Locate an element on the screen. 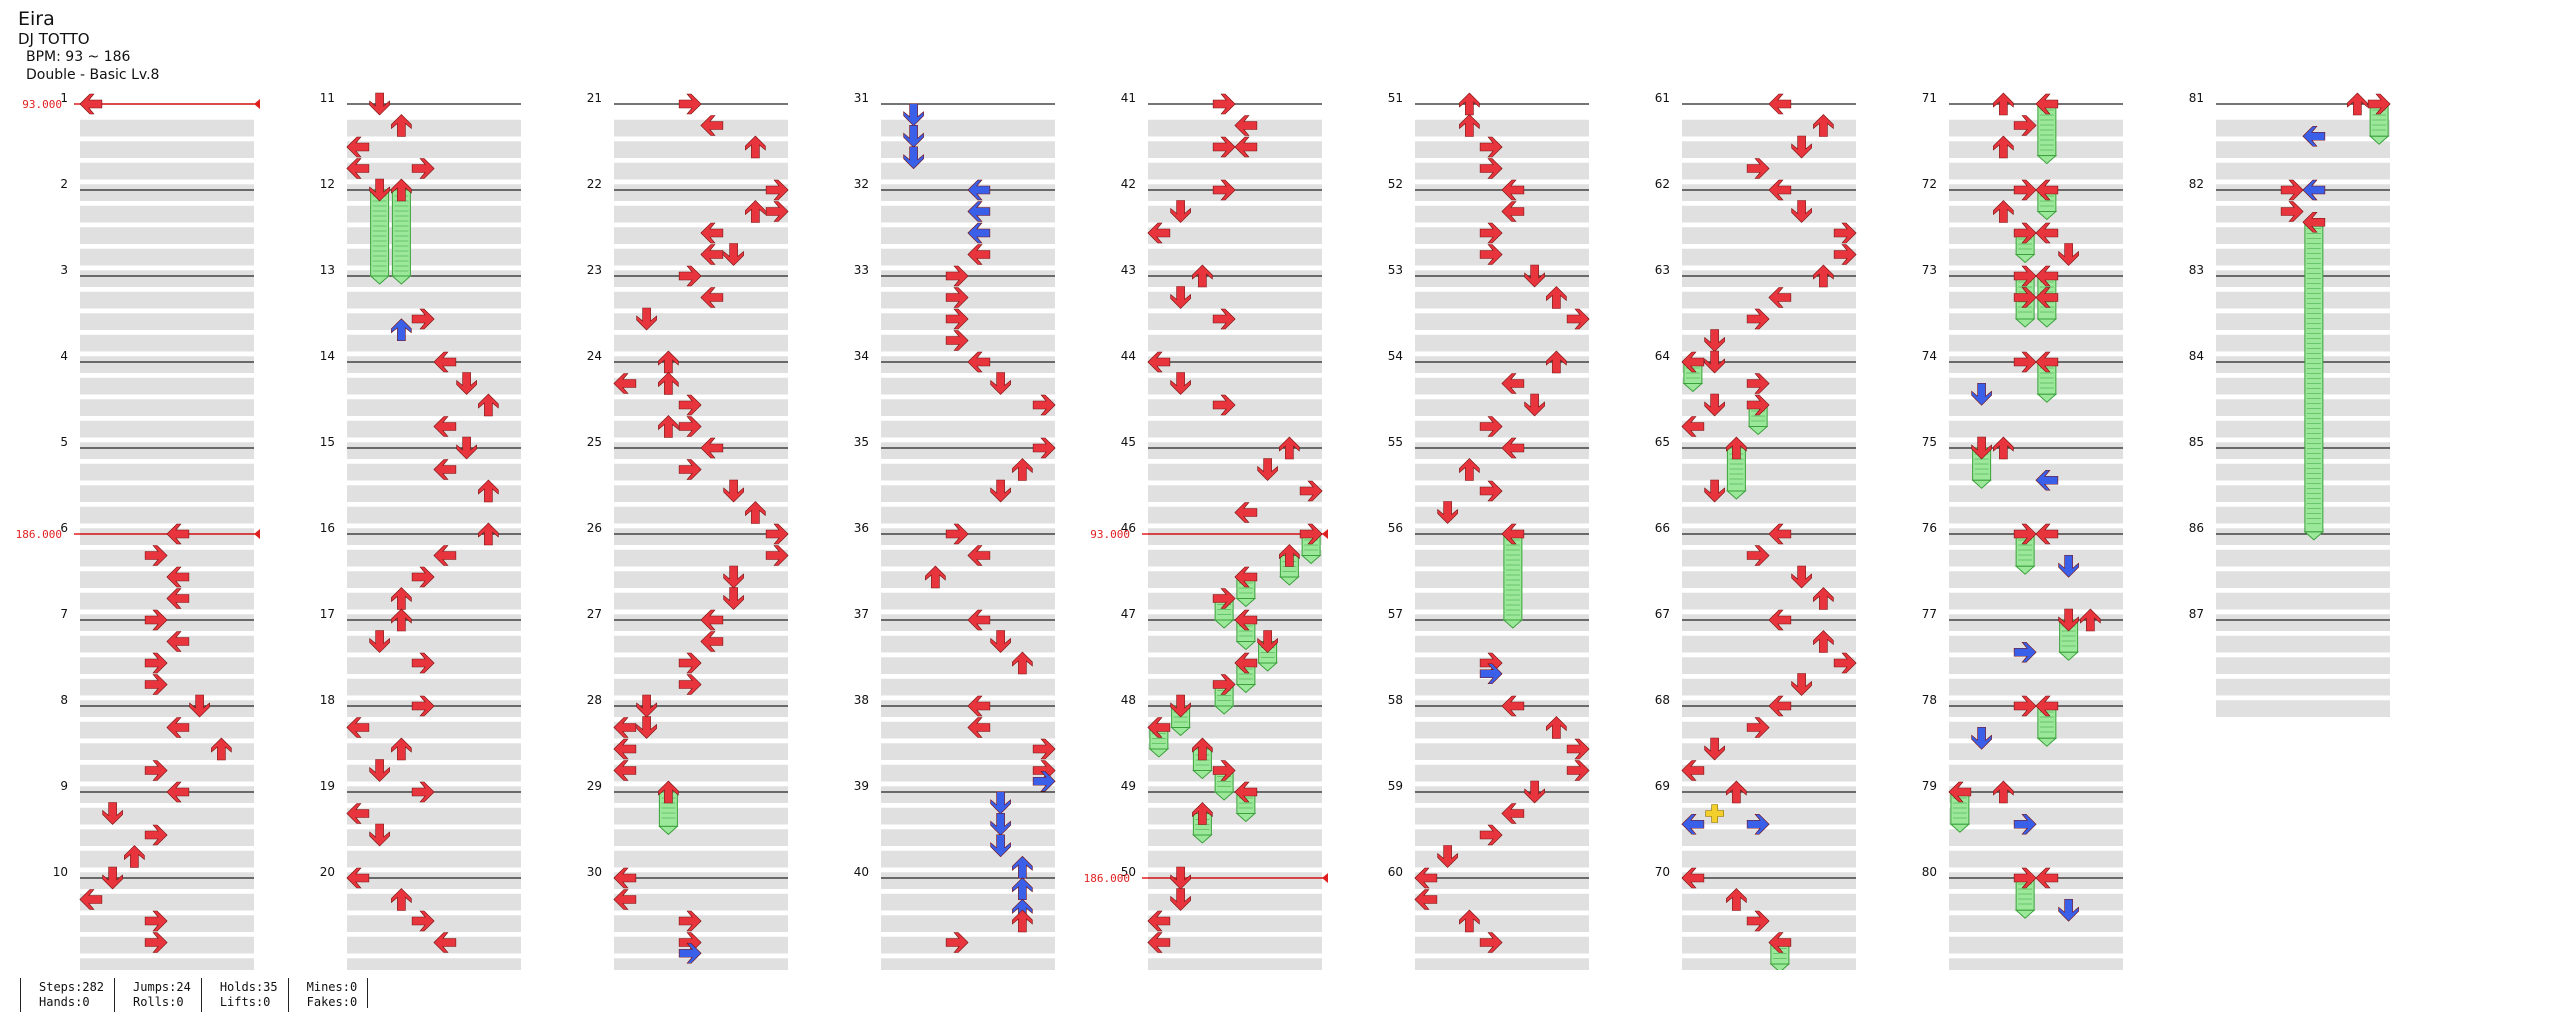 This screenshot has width=2569, height=1024. measure-number: 35 is located at coordinates (861, 442).